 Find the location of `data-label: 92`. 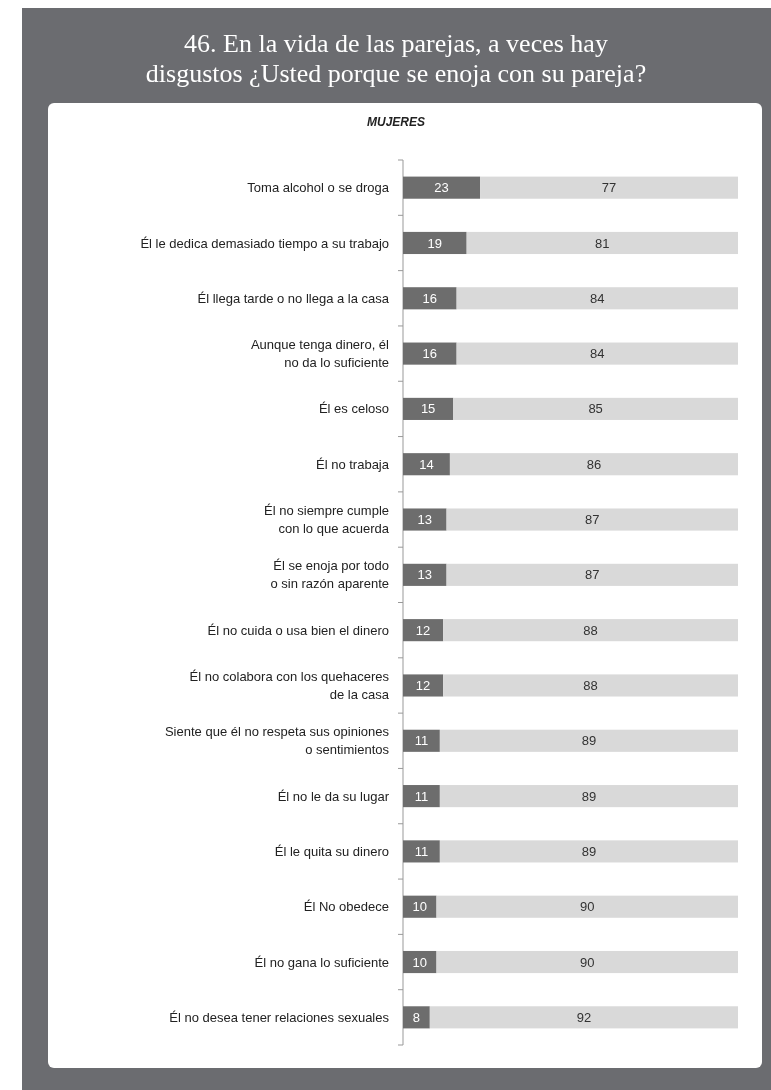

data-label: 92 is located at coordinates (584, 1017).